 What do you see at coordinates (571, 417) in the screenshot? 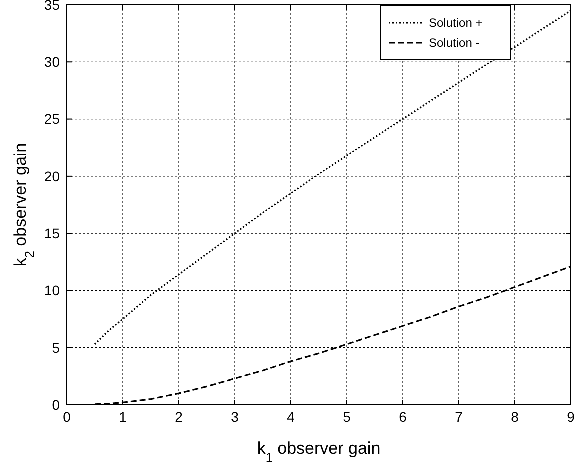
I see `x-tick-label: 9` at bounding box center [571, 417].